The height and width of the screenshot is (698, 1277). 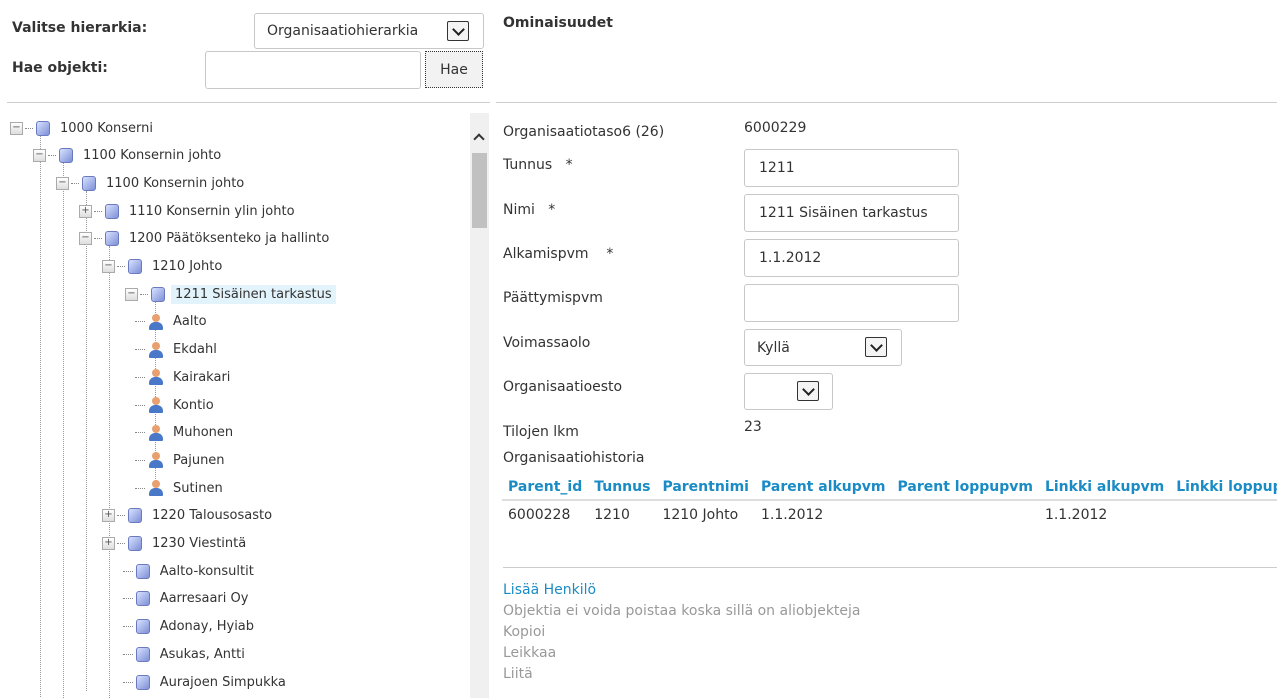 I want to click on tree-node: Kontio, so click(x=176, y=405).